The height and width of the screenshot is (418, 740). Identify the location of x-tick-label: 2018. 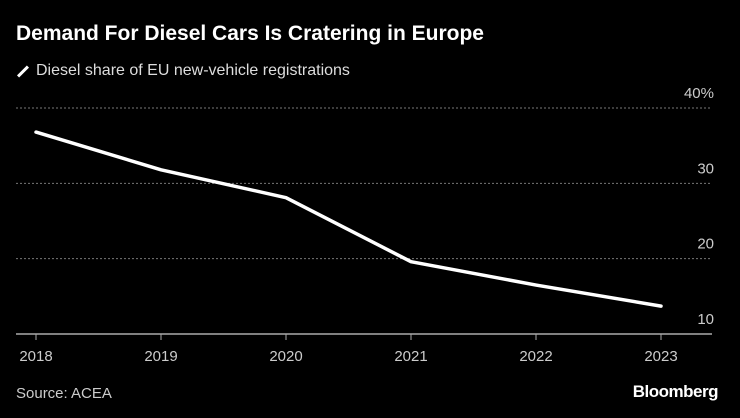
(35, 356).